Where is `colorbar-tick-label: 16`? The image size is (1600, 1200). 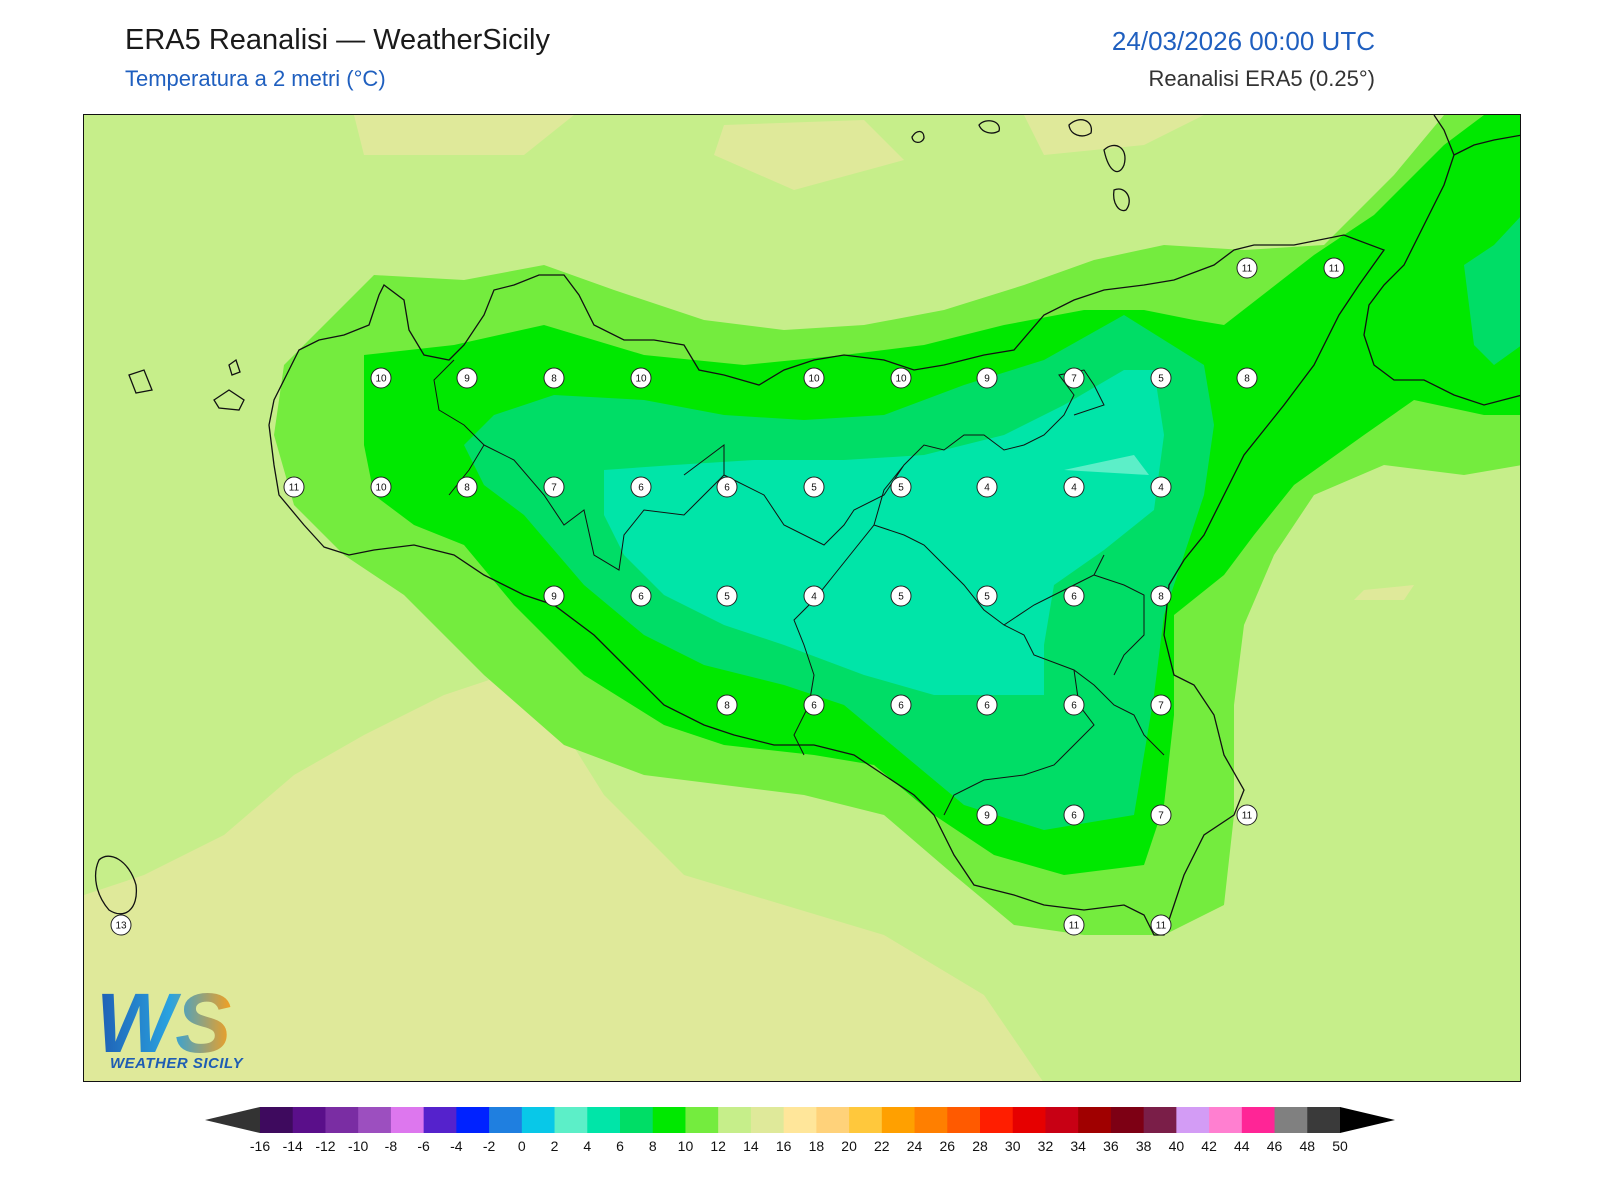 colorbar-tick-label: 16 is located at coordinates (783, 1146).